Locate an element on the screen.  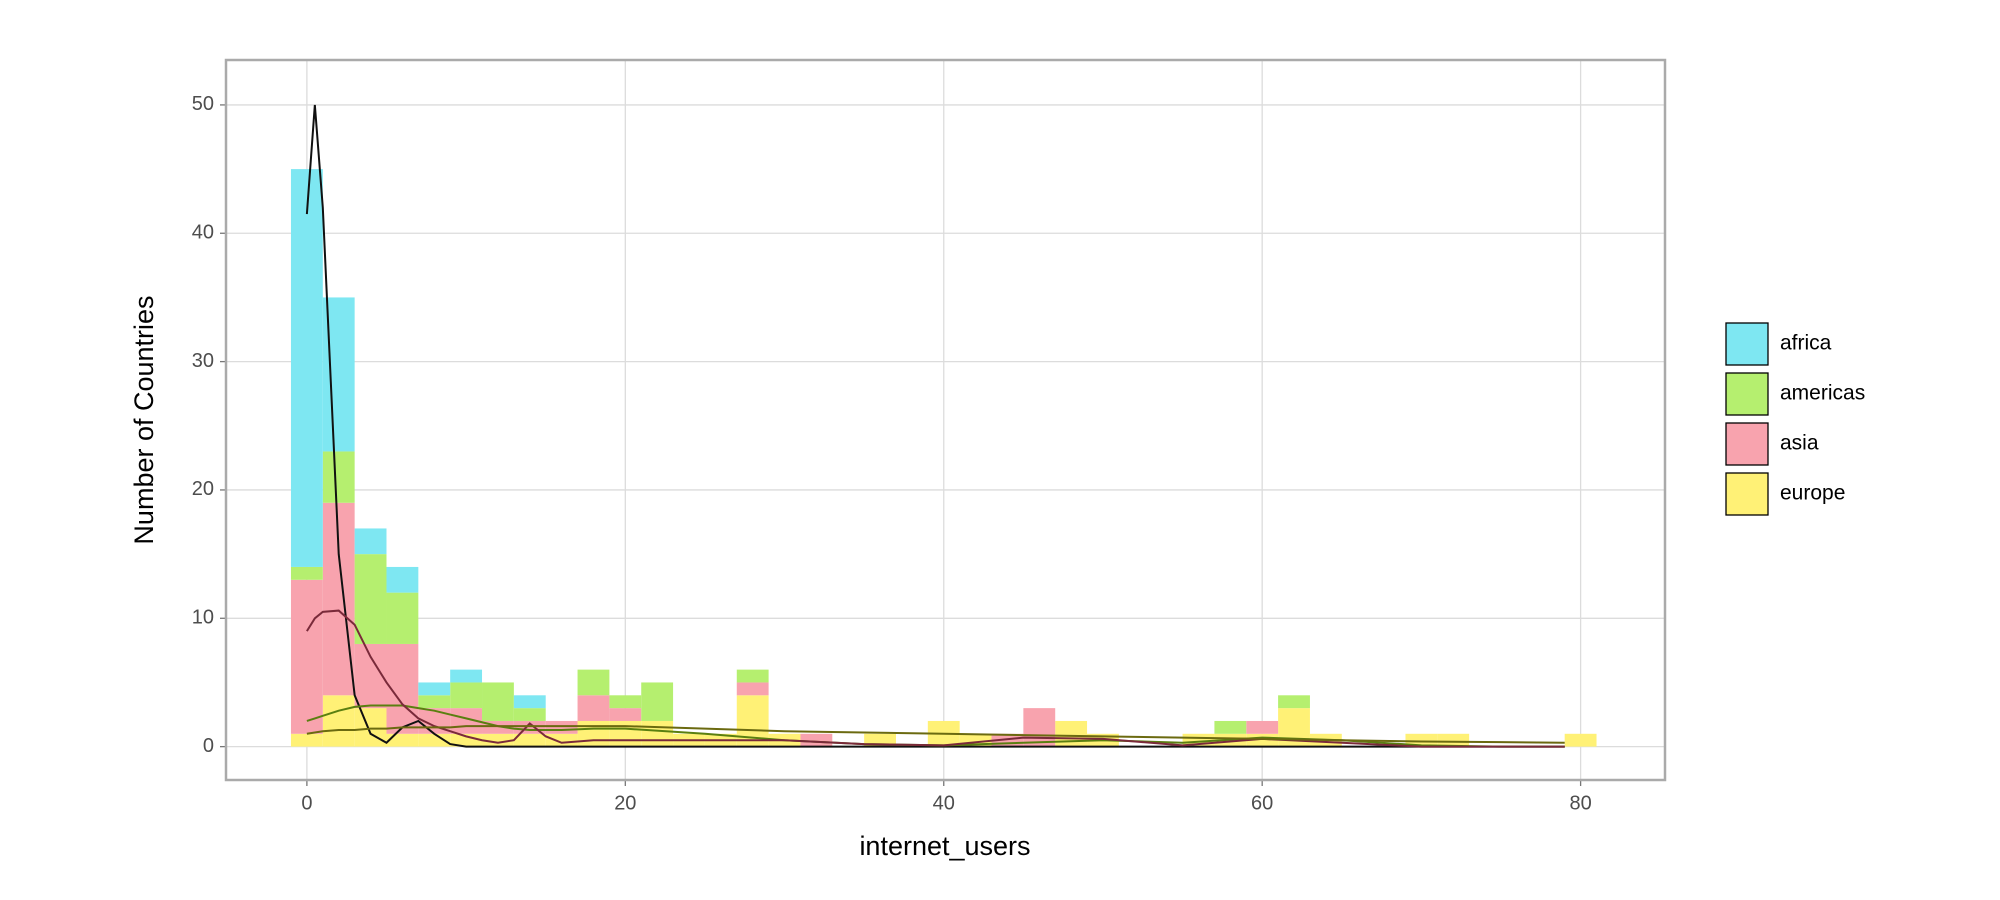
legend-label: africa is located at coordinates (1806, 343).